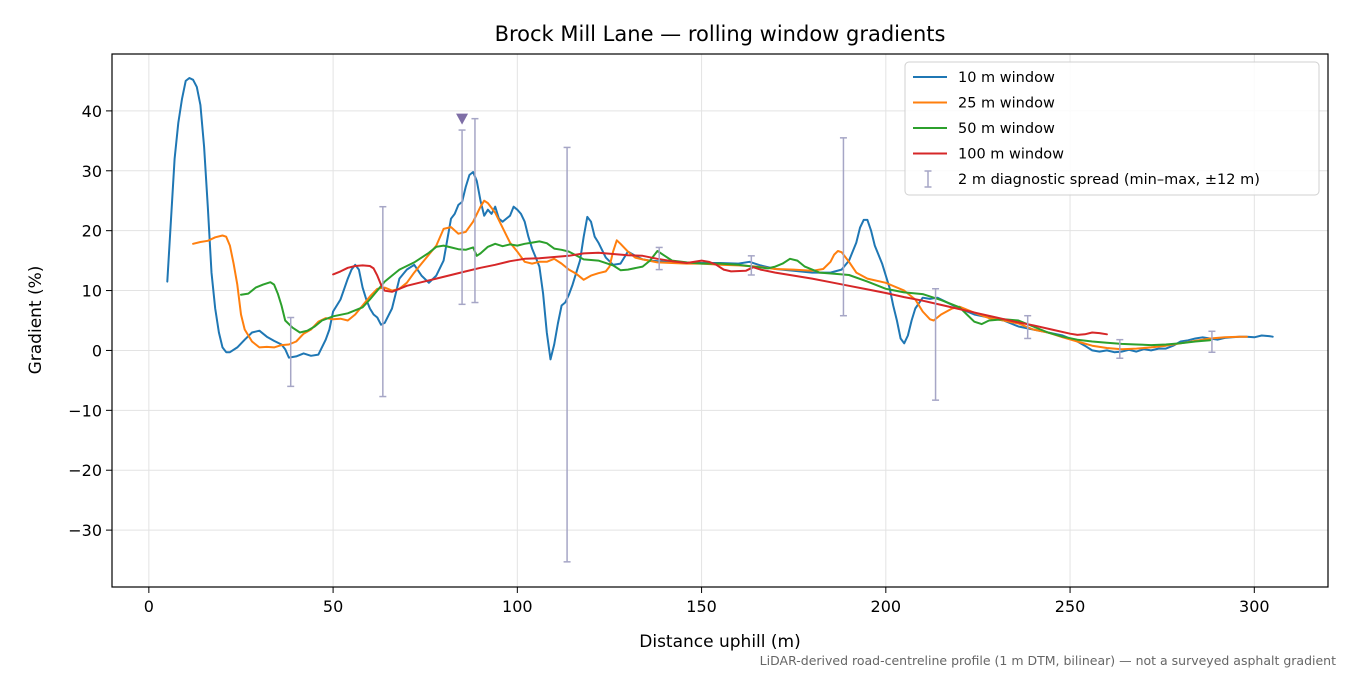 This screenshot has width=1350, height=675. I want to click on legend-label: 50 m window, so click(1006, 129).